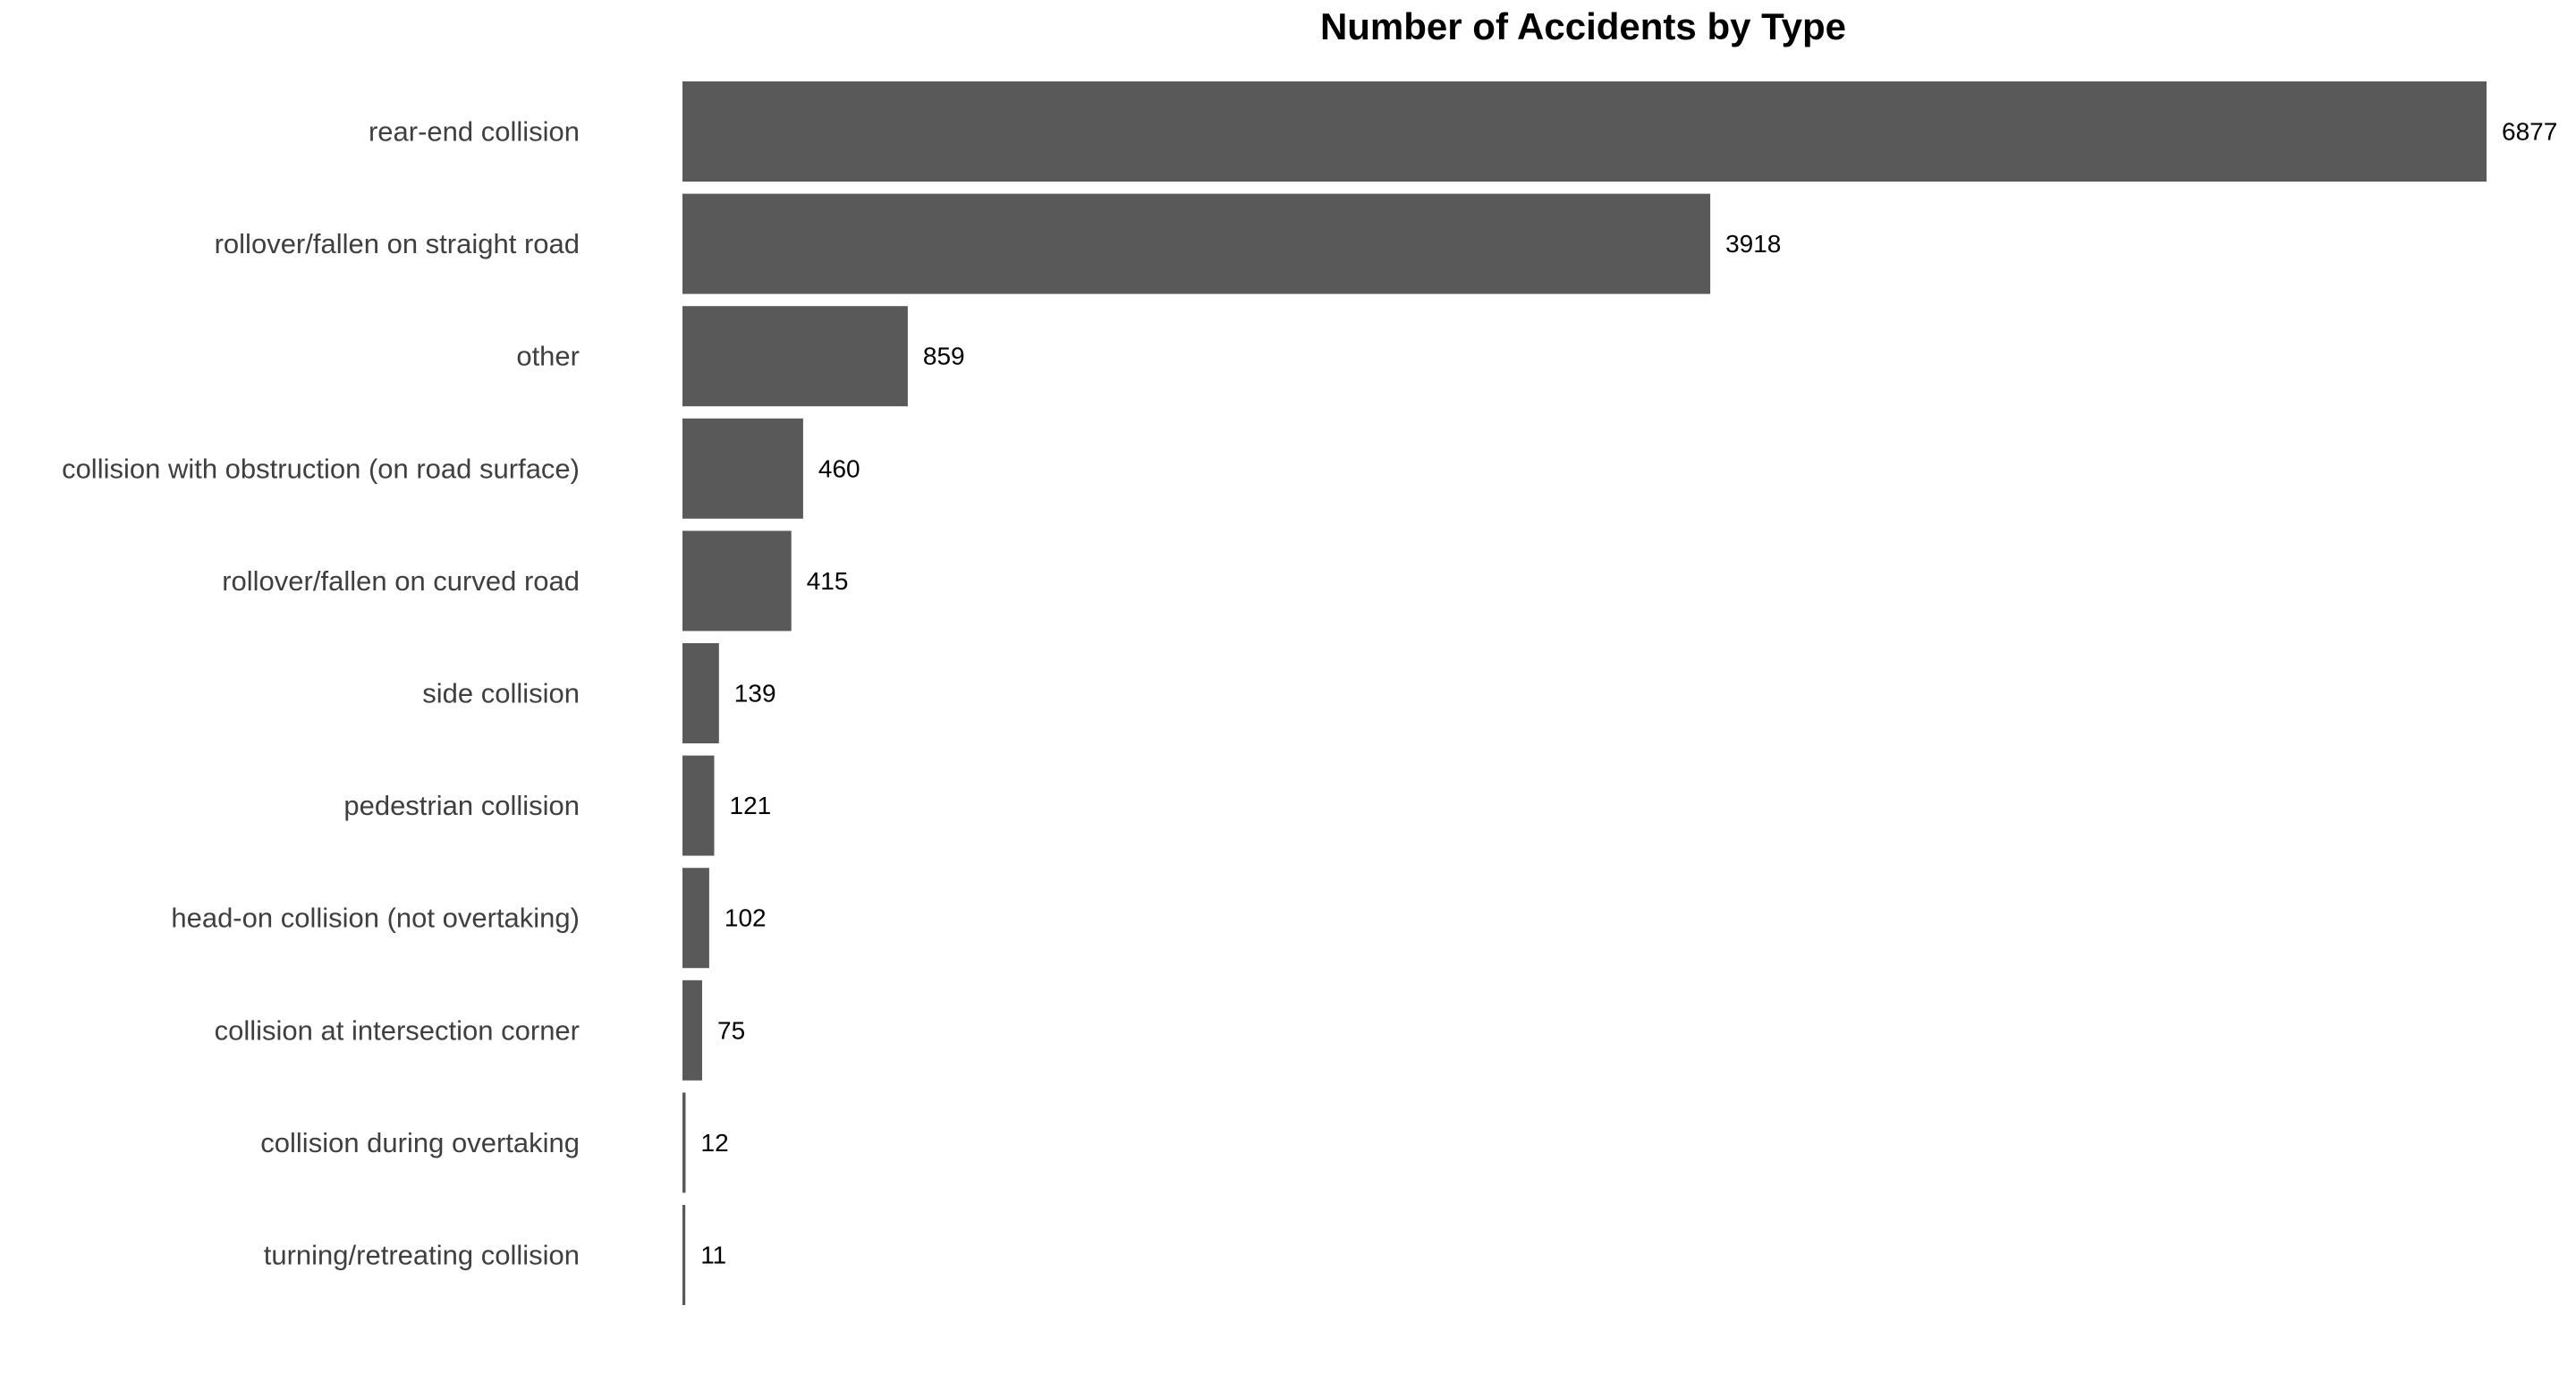 This screenshot has height=1374, width=2576. What do you see at coordinates (828, 581) in the screenshot?
I see `bar-value-label: 415` at bounding box center [828, 581].